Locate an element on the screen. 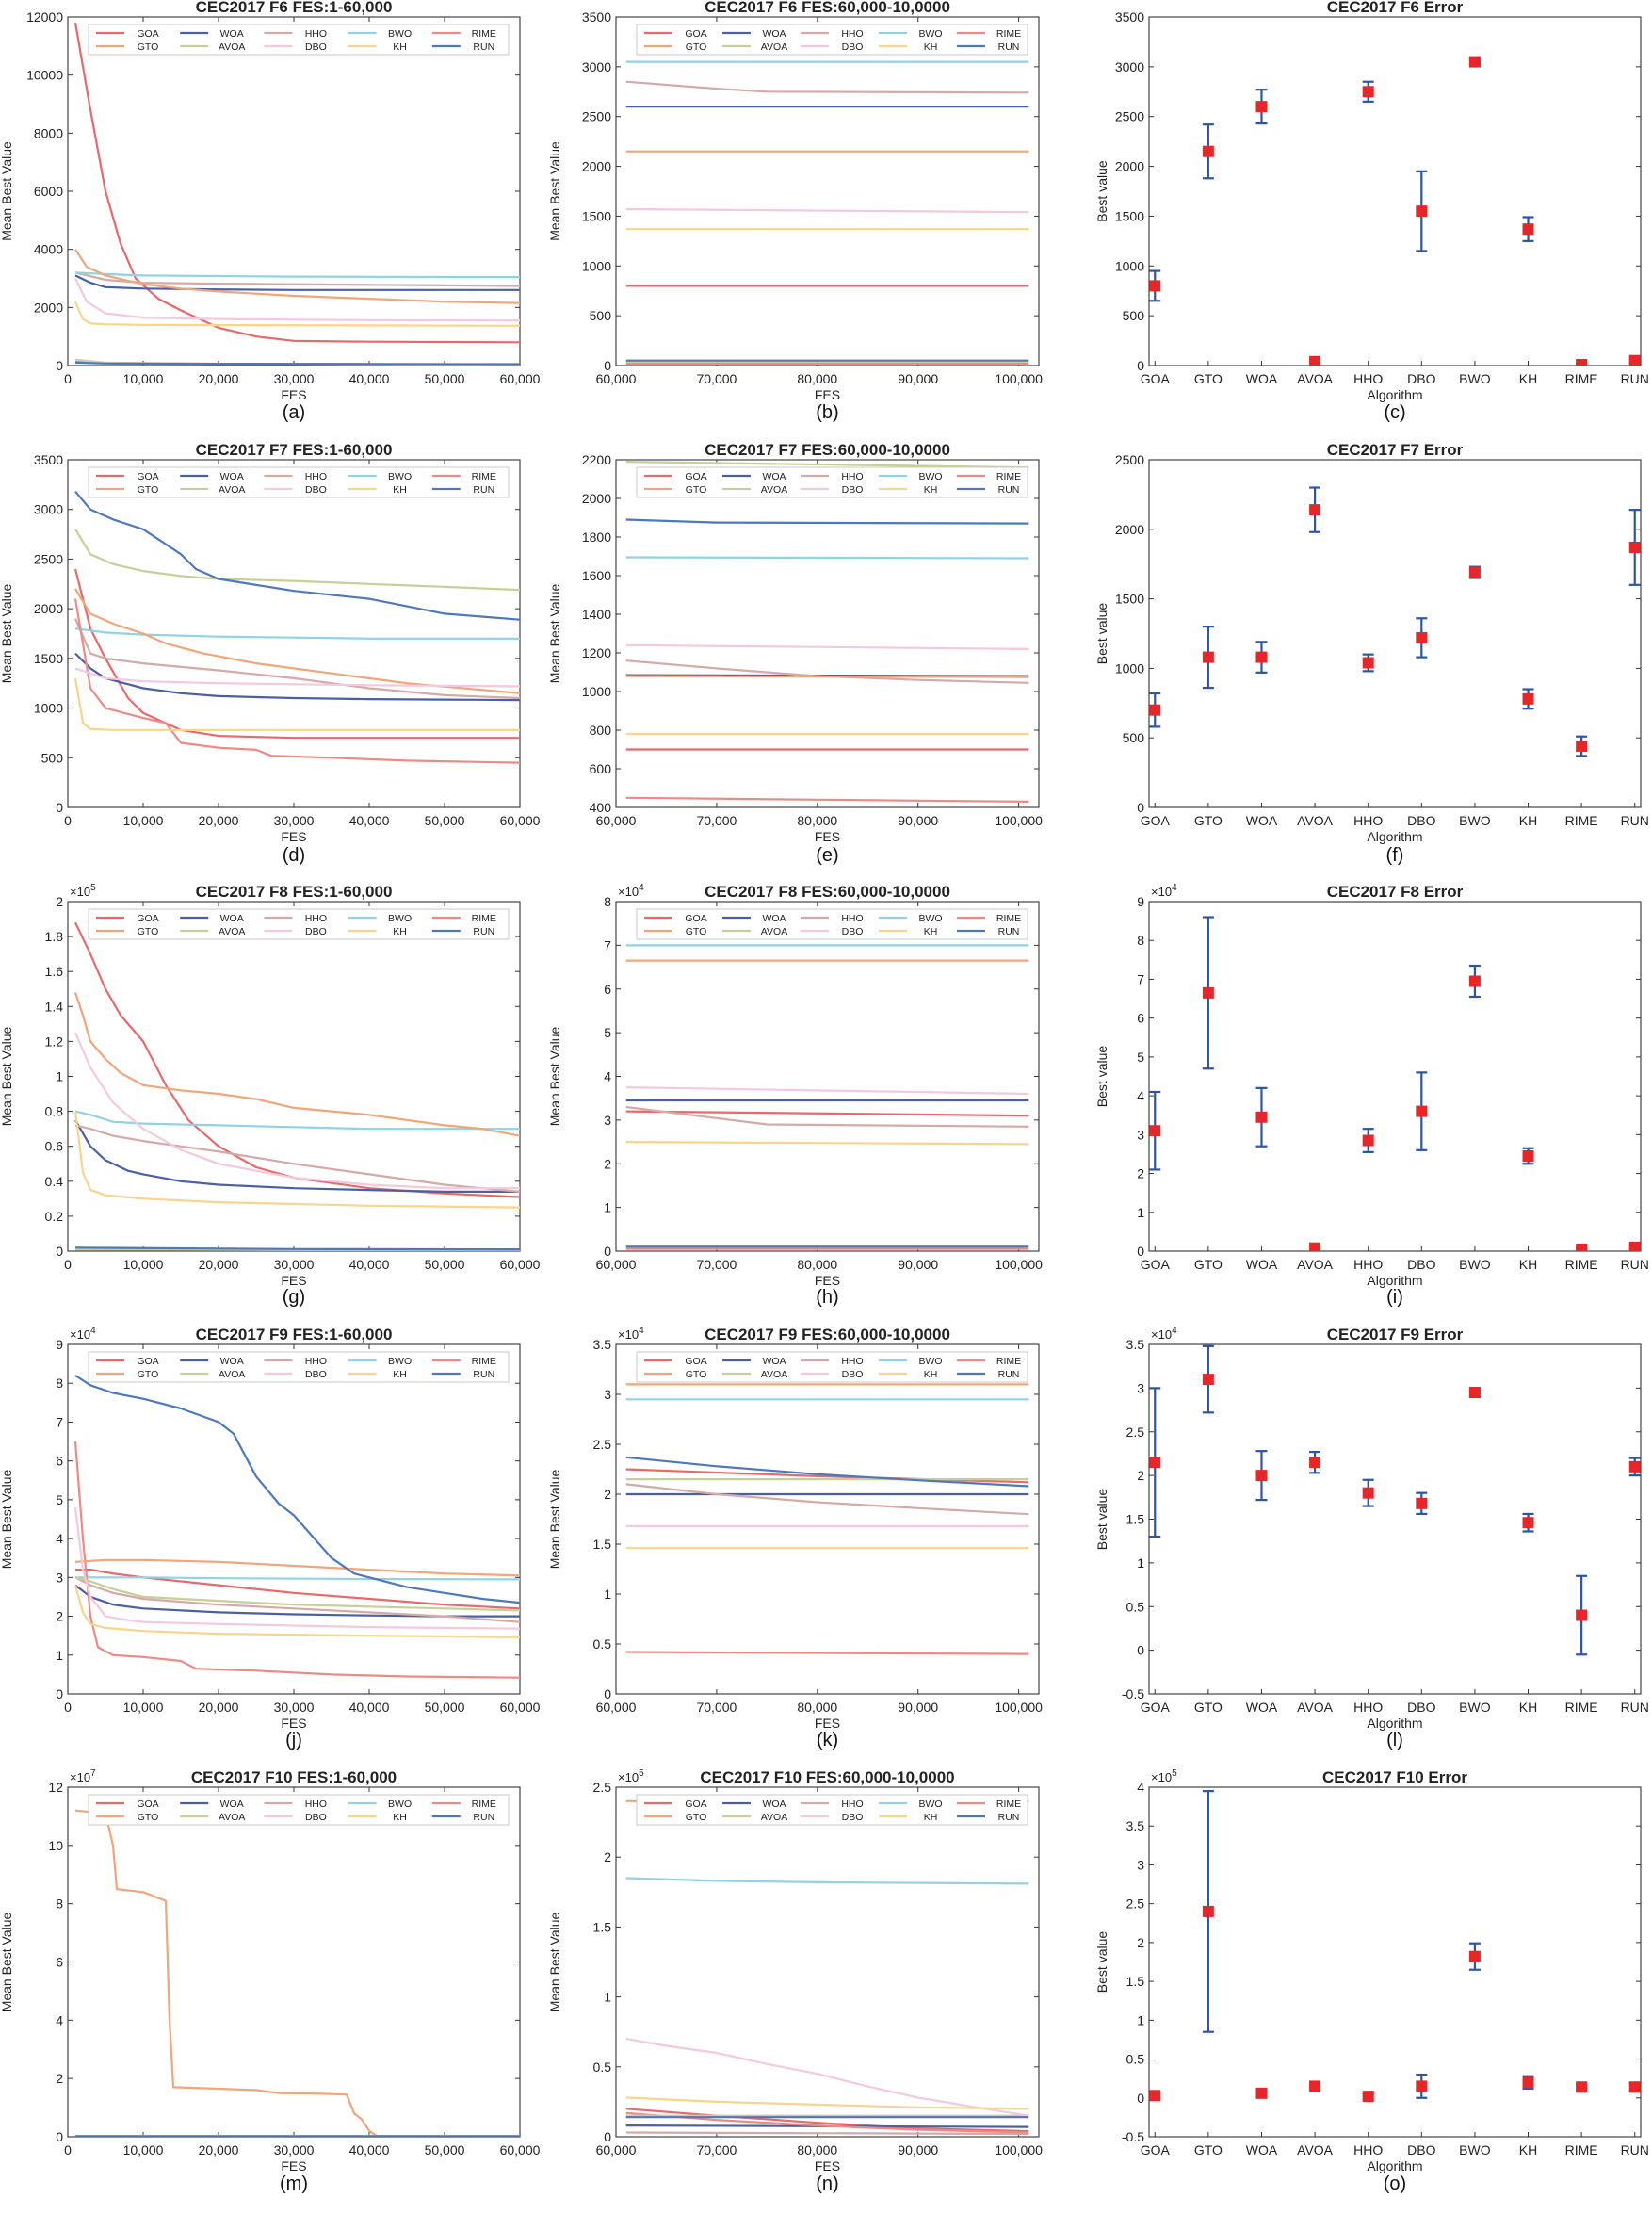  y-tick-label: 500 is located at coordinates (52, 757).